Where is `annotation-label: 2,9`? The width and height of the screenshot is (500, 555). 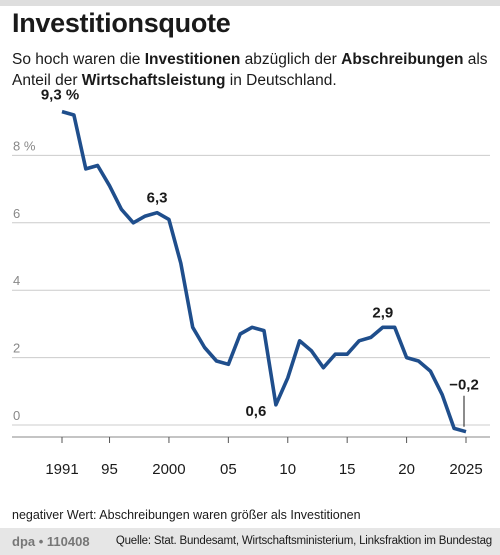 annotation-label: 2,9 is located at coordinates (382, 312).